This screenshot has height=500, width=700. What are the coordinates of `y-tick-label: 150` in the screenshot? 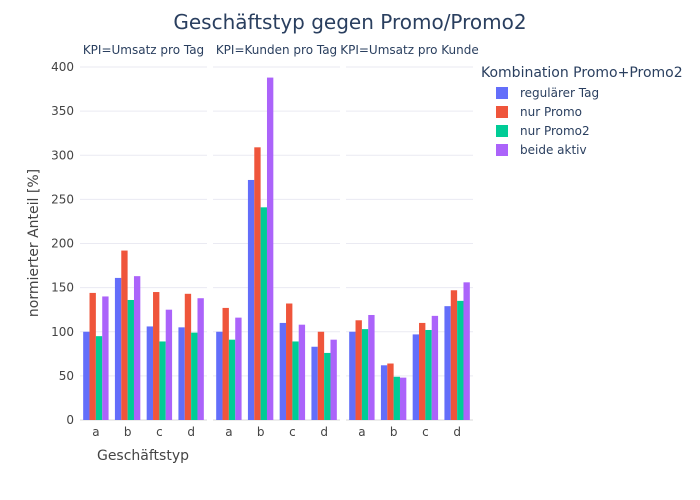 It's located at (62, 288).